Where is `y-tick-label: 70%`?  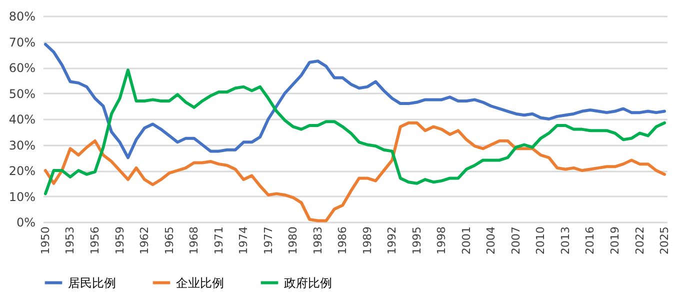
y-tick-label: 70% is located at coordinates (22, 42).